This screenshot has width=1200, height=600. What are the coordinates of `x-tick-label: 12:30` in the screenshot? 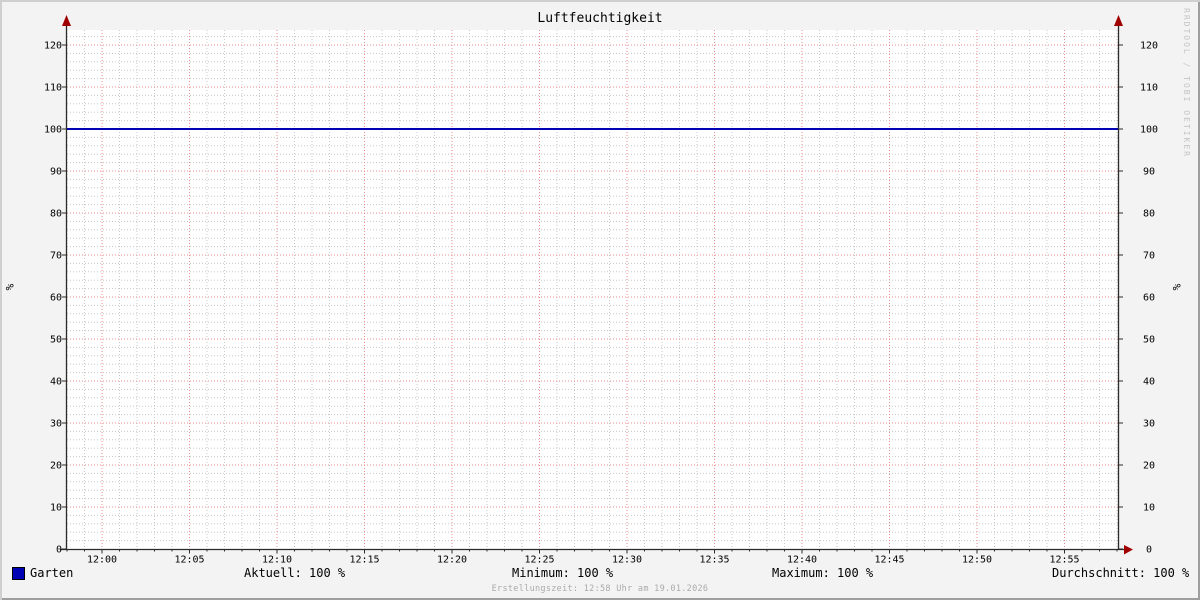 It's located at (627, 560).